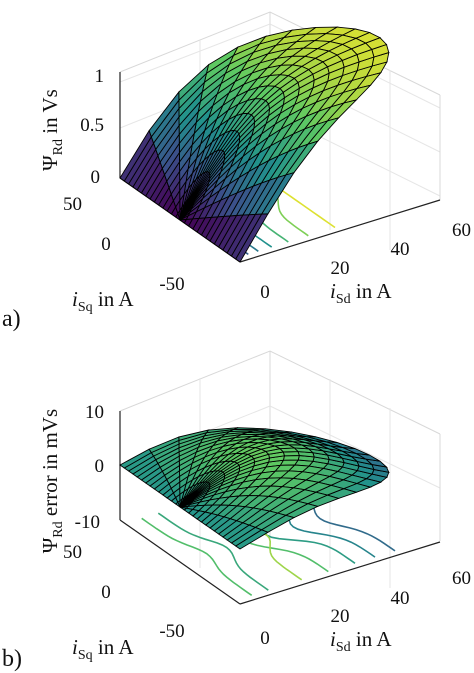 The image size is (474, 673). Describe the element at coordinates (52, 130) in the screenshot. I see `z-axis-label: ΨRd in Vs` at that location.